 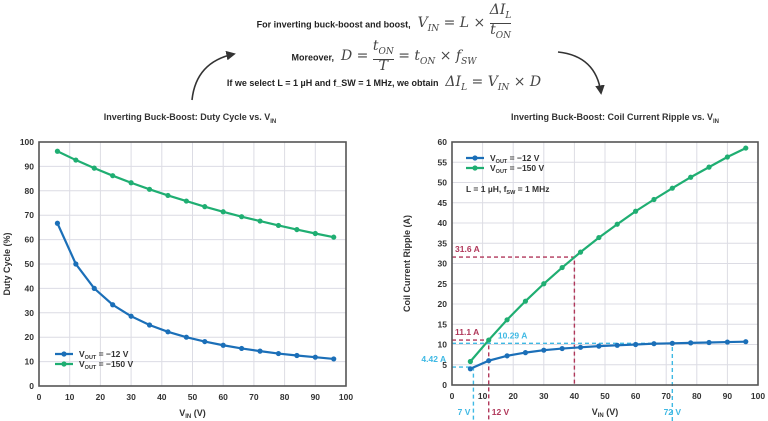 I want to click on equation-2-math: D = tON T = tON × fSW, so click(x=406, y=56).